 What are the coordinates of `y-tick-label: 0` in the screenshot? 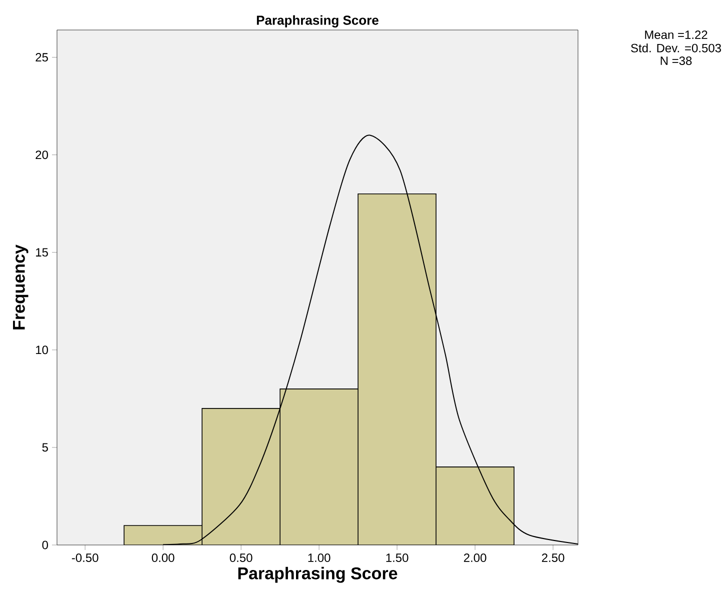 It's located at (45, 545).